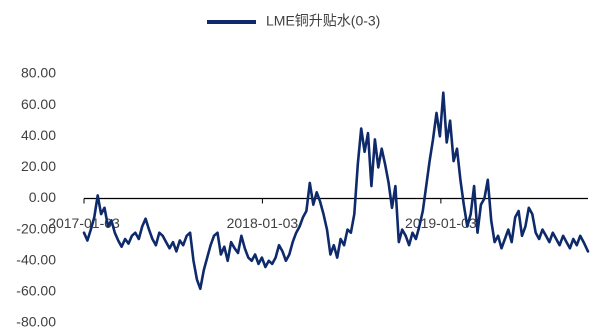 This screenshot has height=332, width=593. I want to click on y-tick-label: 40.00, so click(38, 135).